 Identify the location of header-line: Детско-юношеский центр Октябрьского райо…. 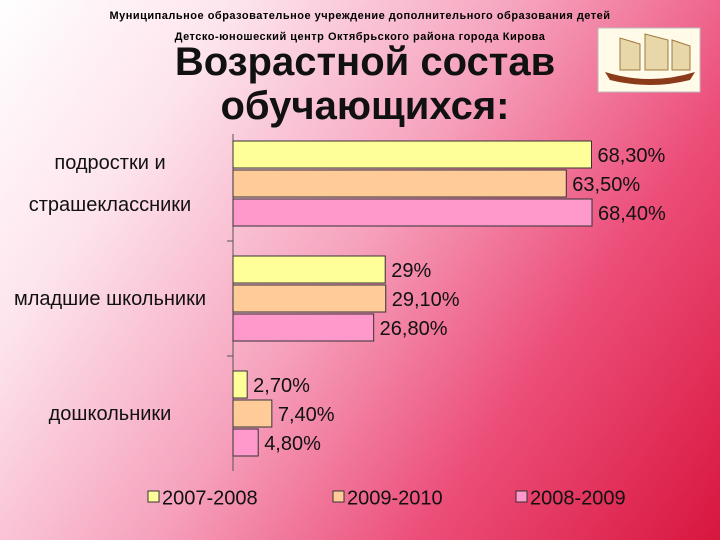
(360, 37).